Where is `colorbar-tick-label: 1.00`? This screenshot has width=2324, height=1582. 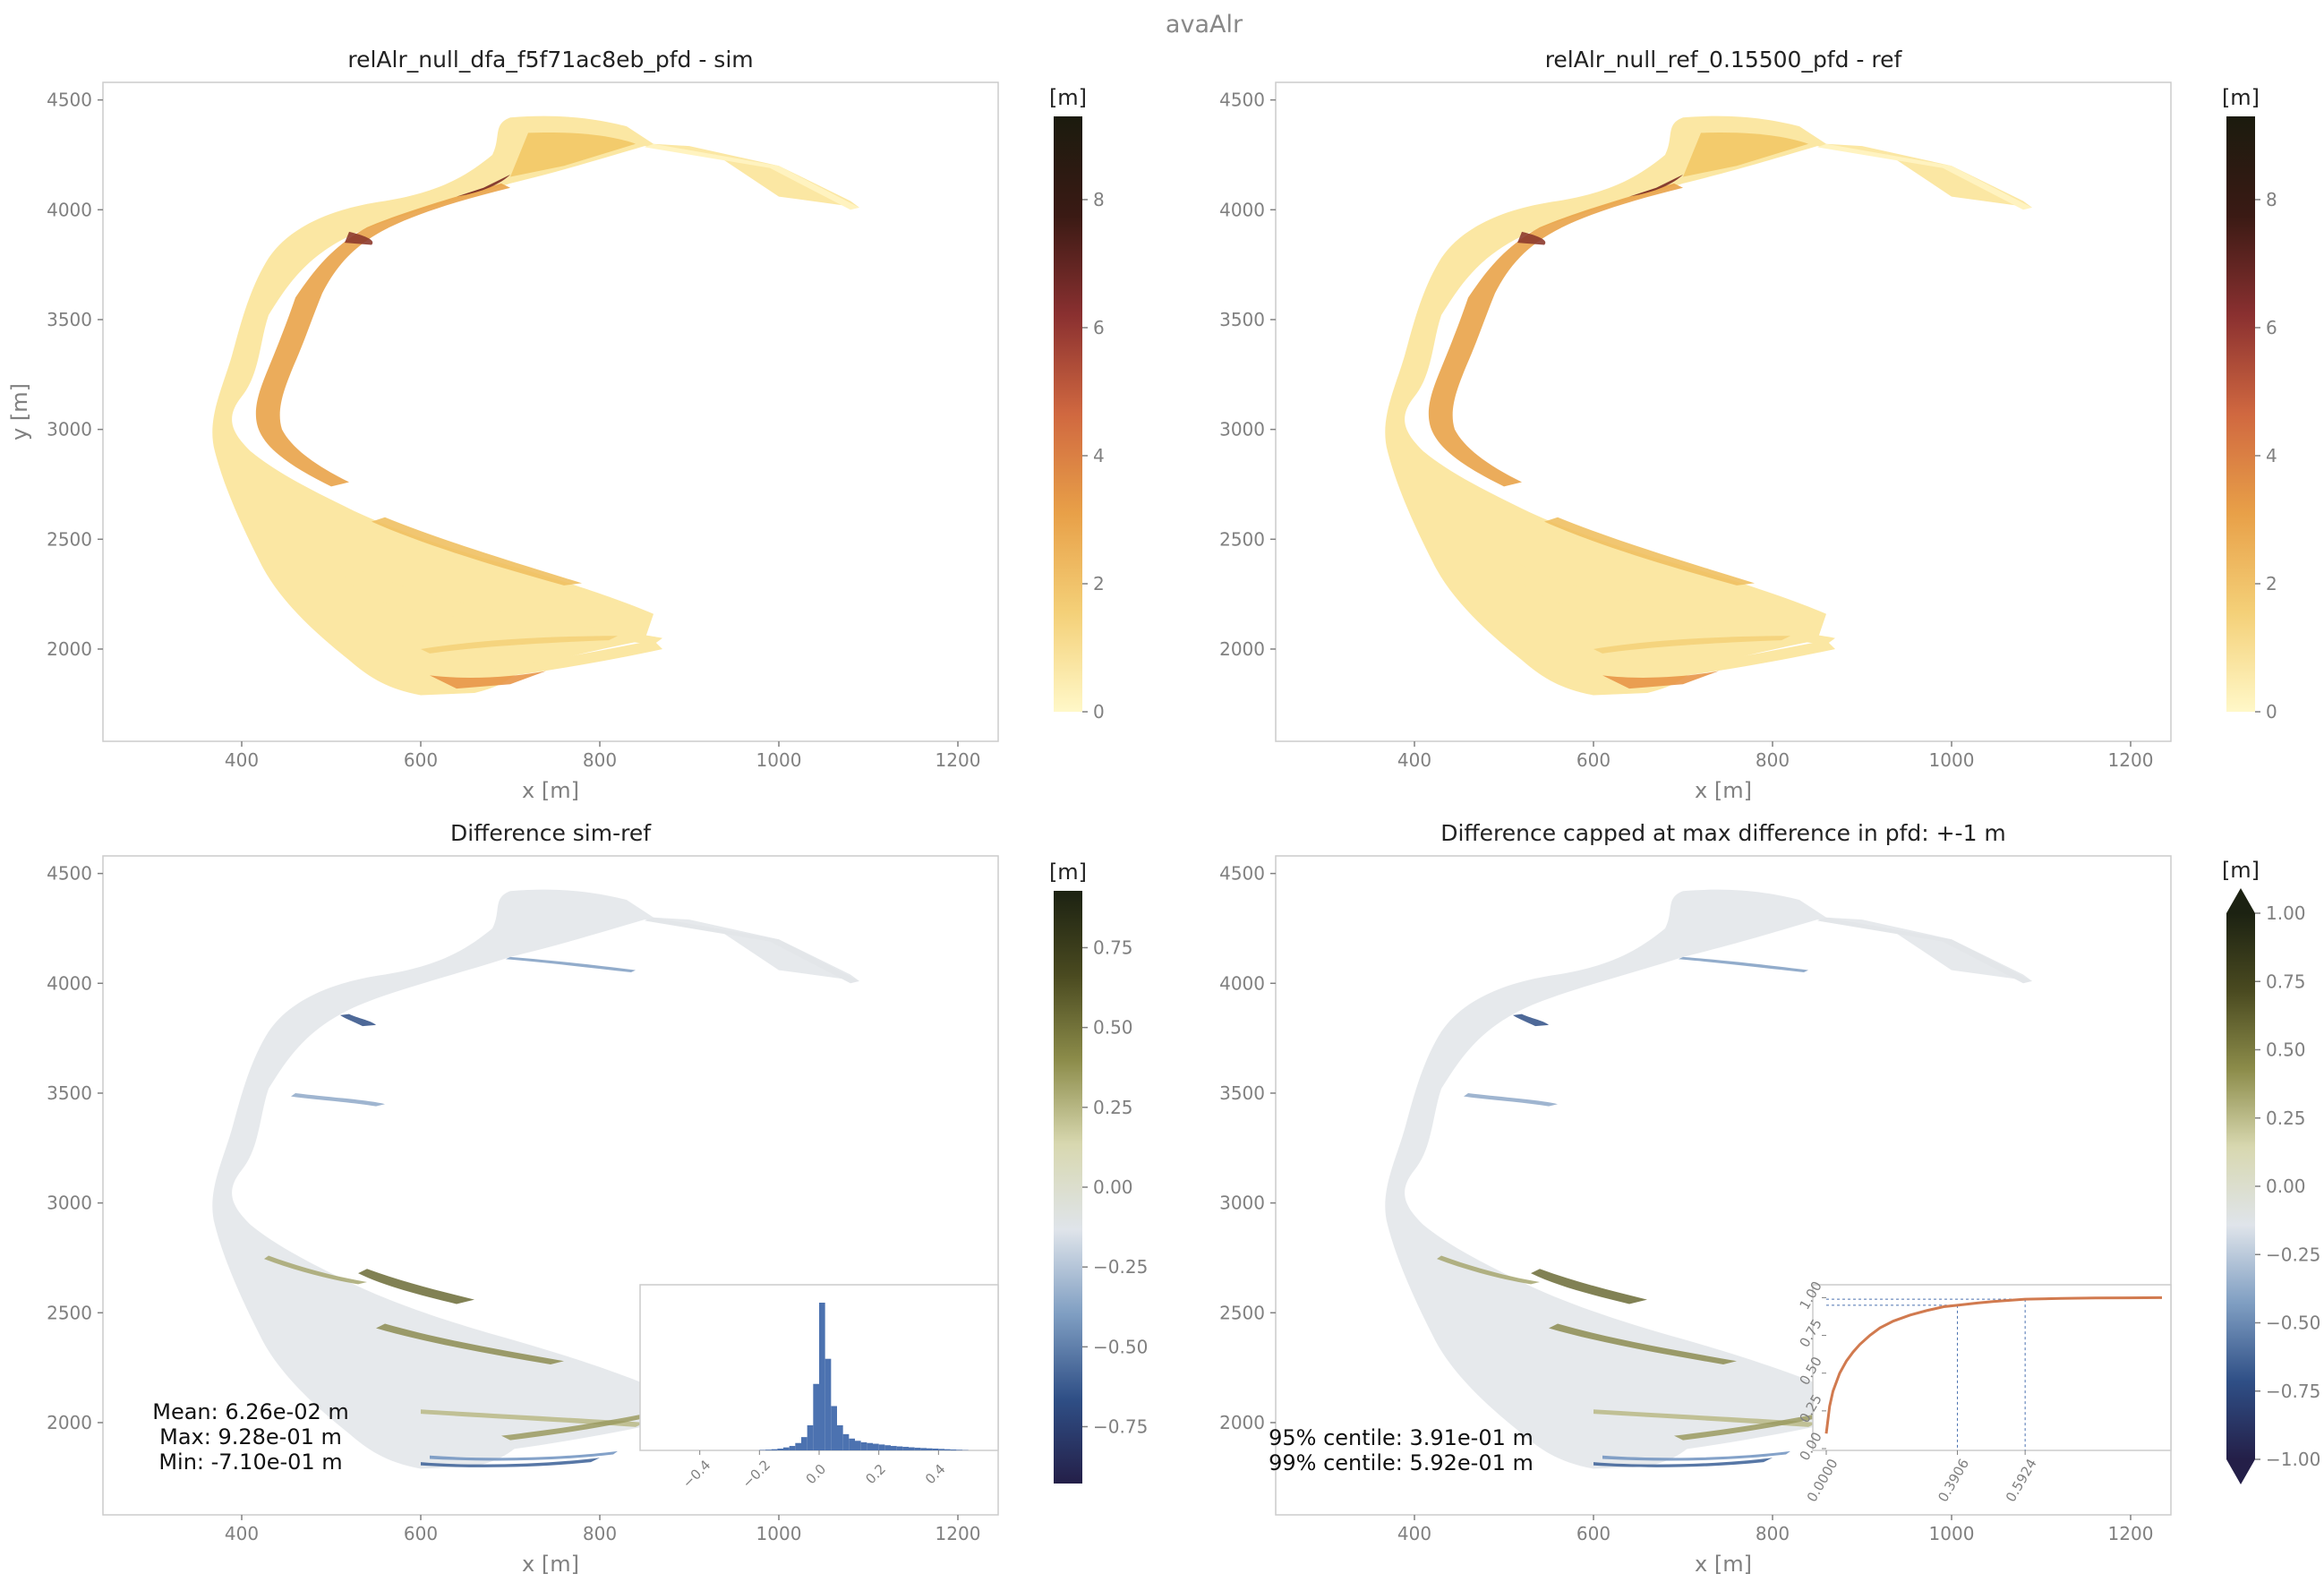 colorbar-tick-label: 1.00 is located at coordinates (2286, 913).